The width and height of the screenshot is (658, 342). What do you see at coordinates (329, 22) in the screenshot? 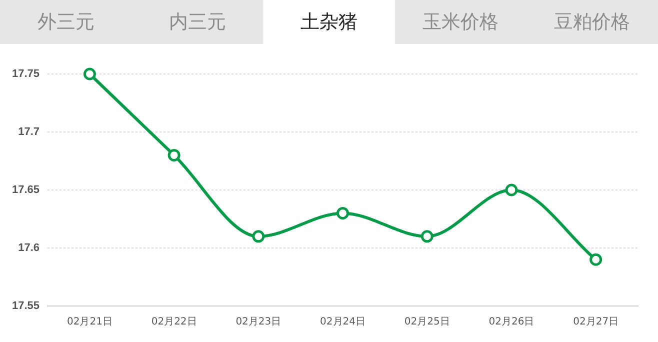
I see `chart-title: 土杂猪` at bounding box center [329, 22].